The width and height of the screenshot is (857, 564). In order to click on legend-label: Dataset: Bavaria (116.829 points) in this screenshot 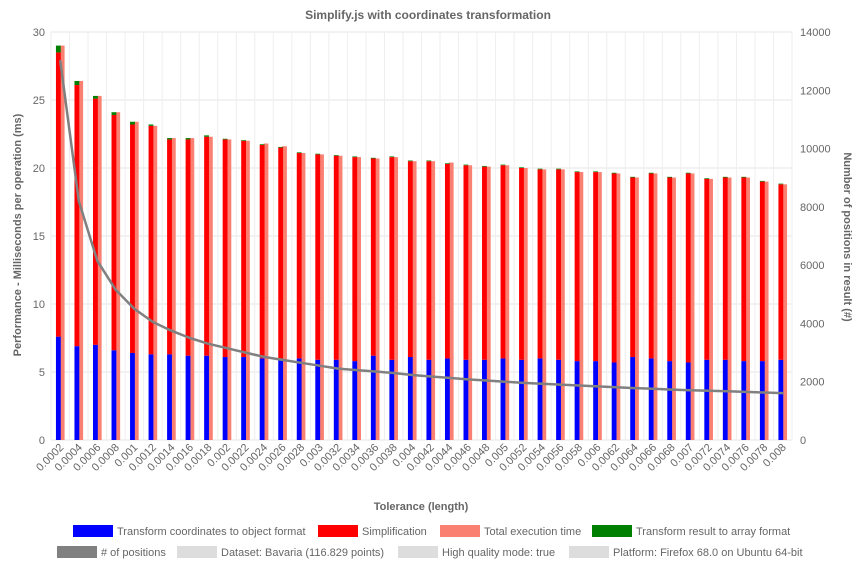, I will do `click(302, 553)`.